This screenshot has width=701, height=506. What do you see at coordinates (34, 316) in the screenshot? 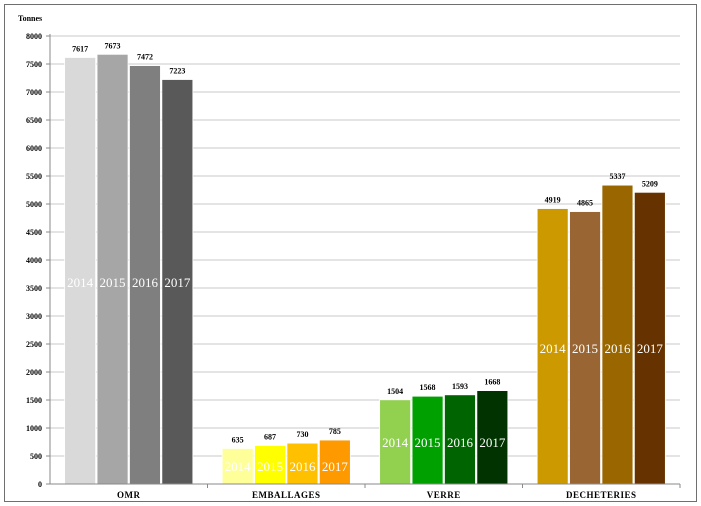
I see `y-tick-label: 3000` at bounding box center [34, 316].